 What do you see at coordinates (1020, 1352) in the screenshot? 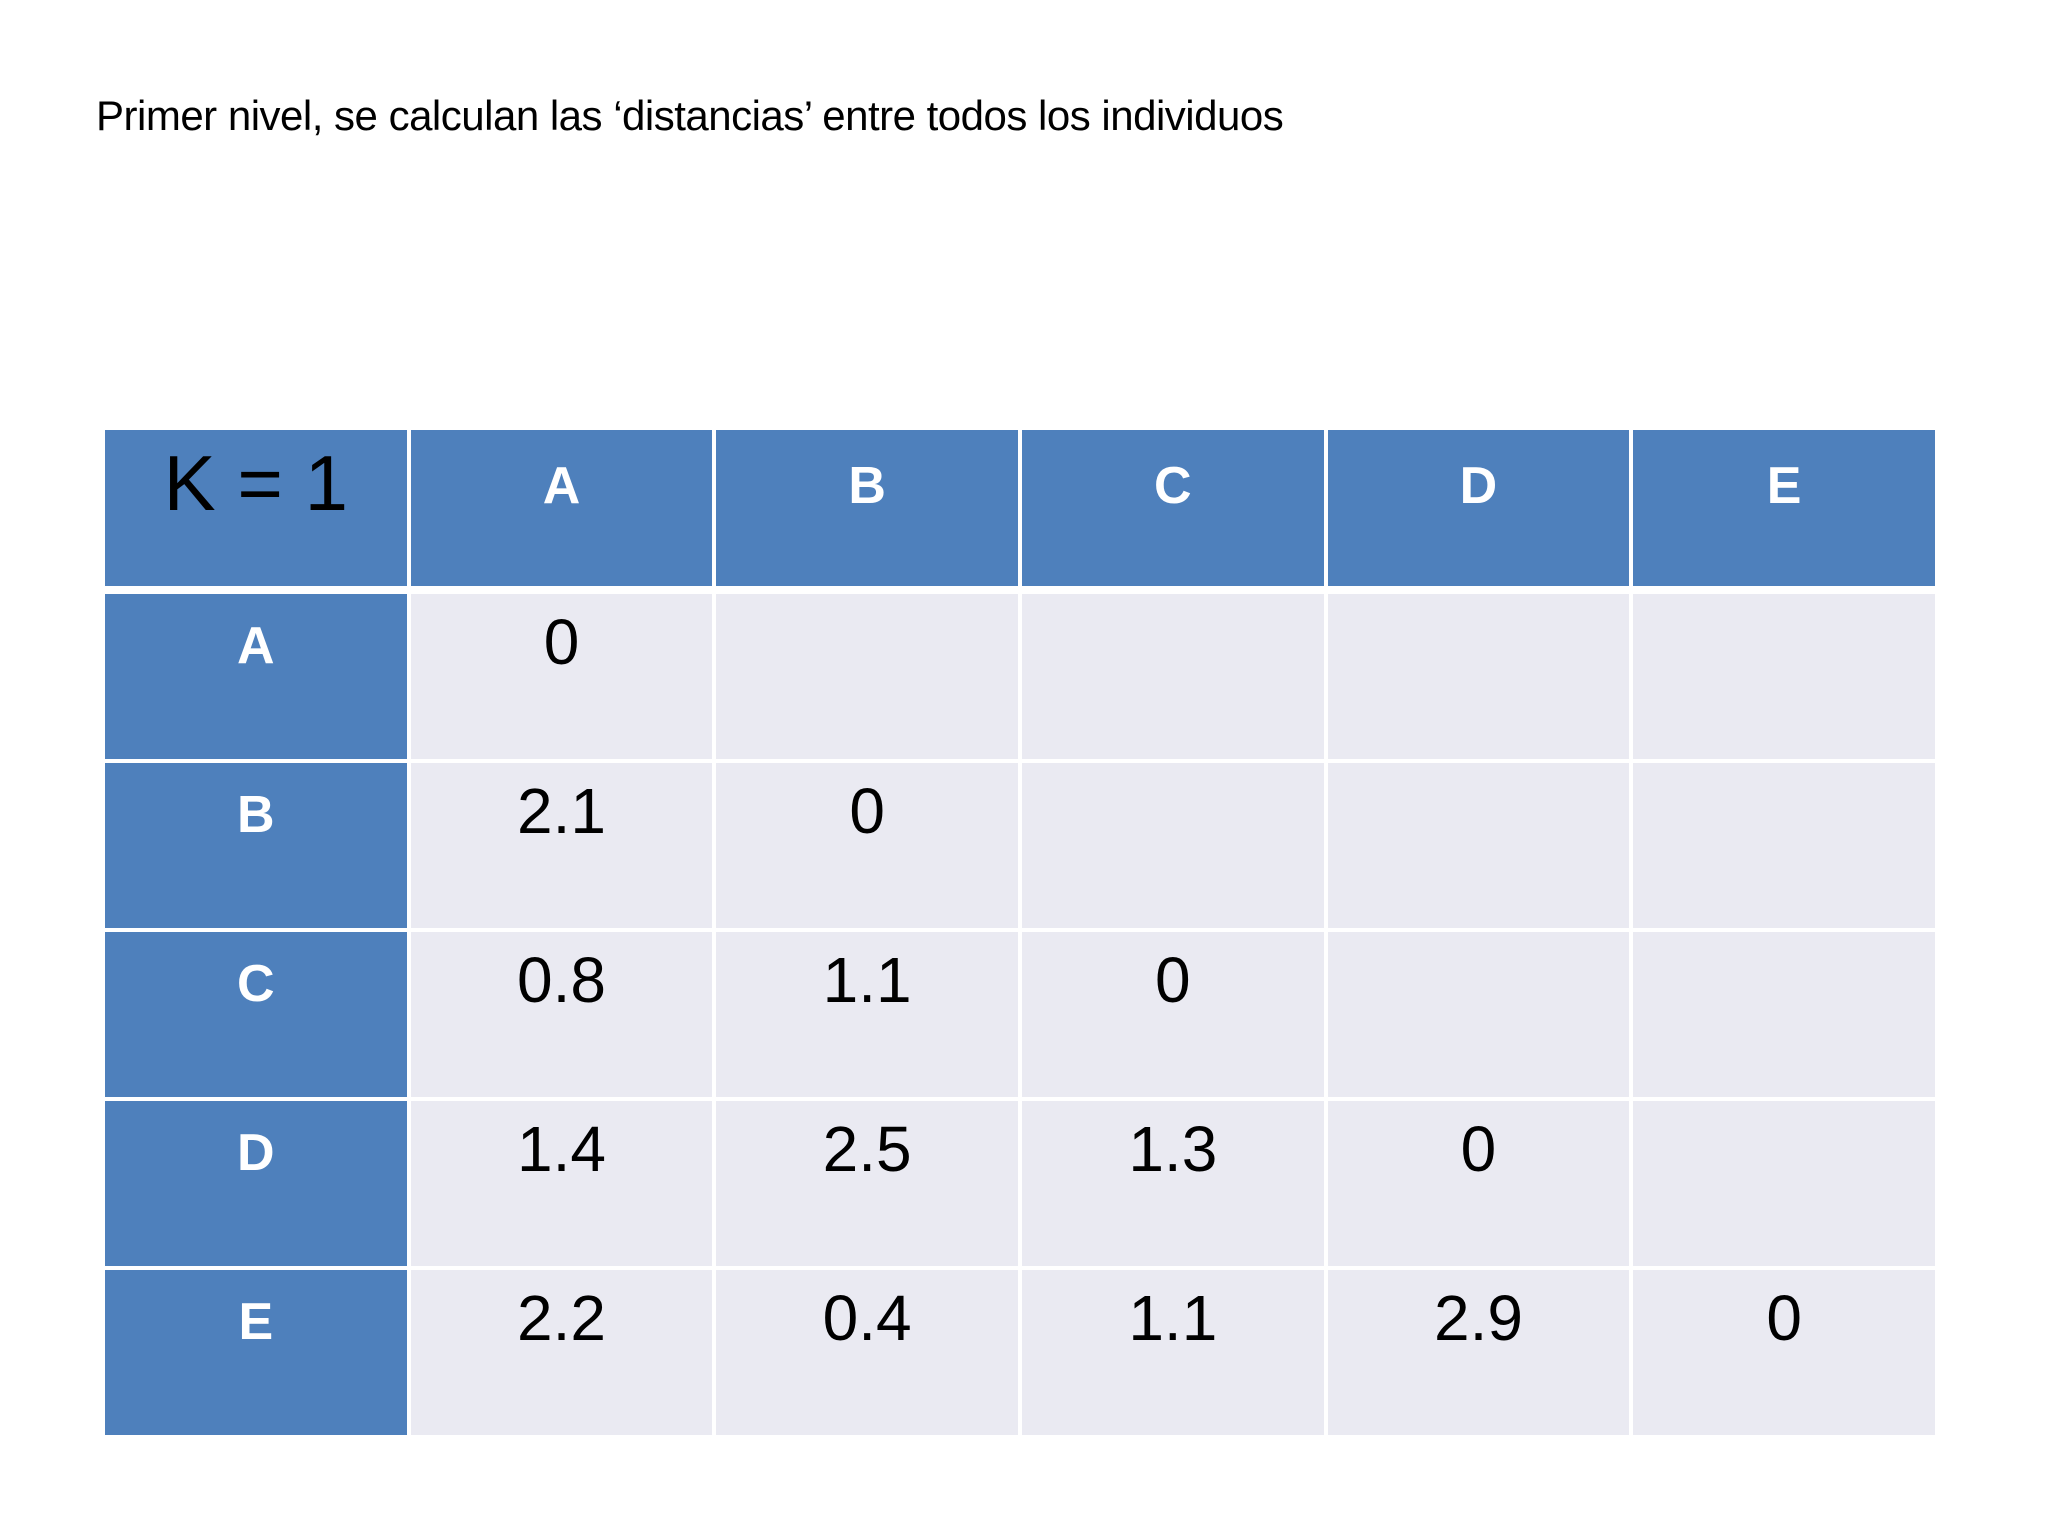
I see `table-row-e: E 2.2 0.4 1.1 2.9 0` at bounding box center [1020, 1352].